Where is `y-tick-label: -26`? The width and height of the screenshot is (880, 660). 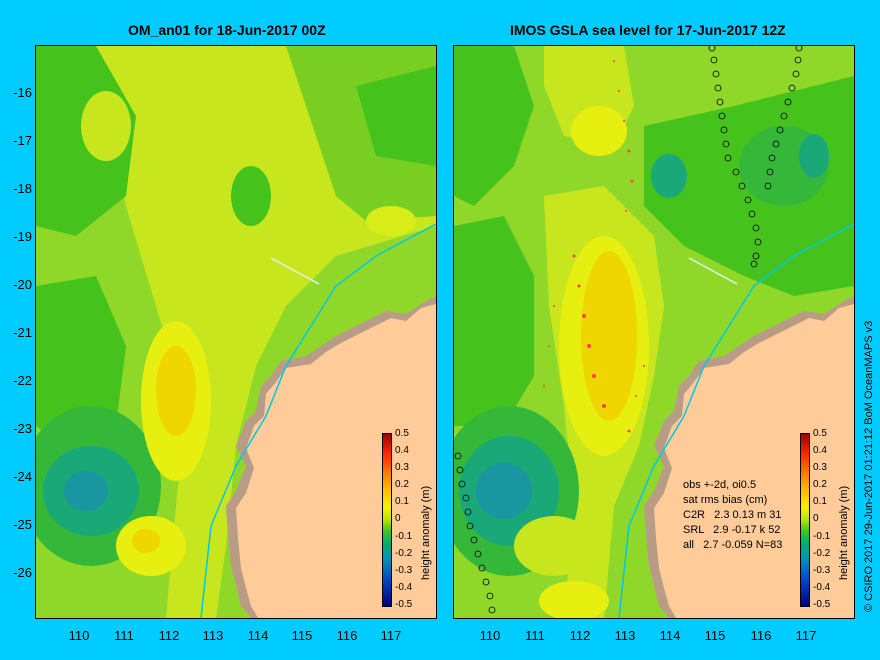 y-tick-label: -26 is located at coordinates (22, 572).